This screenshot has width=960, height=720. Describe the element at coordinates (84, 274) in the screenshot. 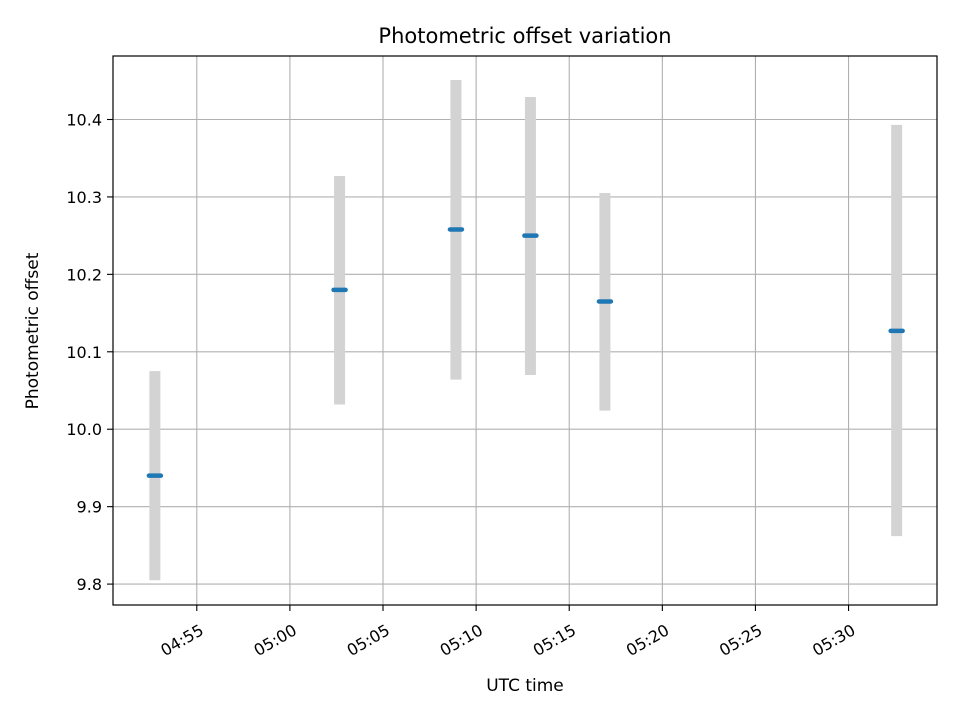

I see `y-tick-label: 10.2` at that location.